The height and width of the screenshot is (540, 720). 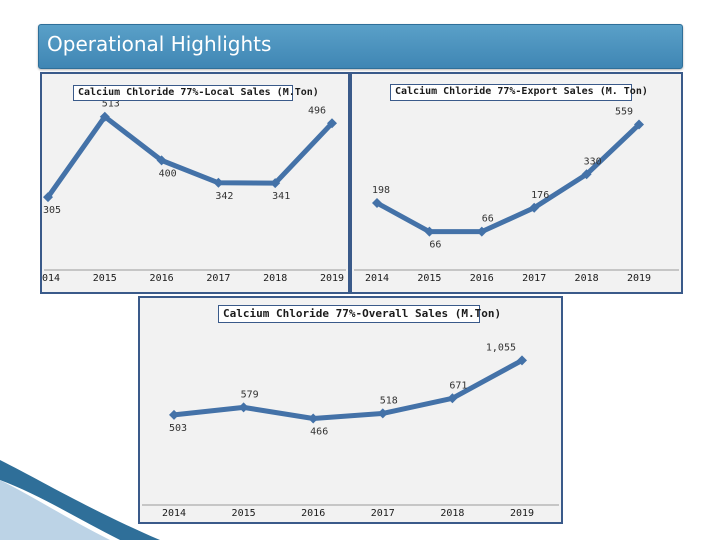 I want to click on data-label: 330, so click(x=593, y=161).